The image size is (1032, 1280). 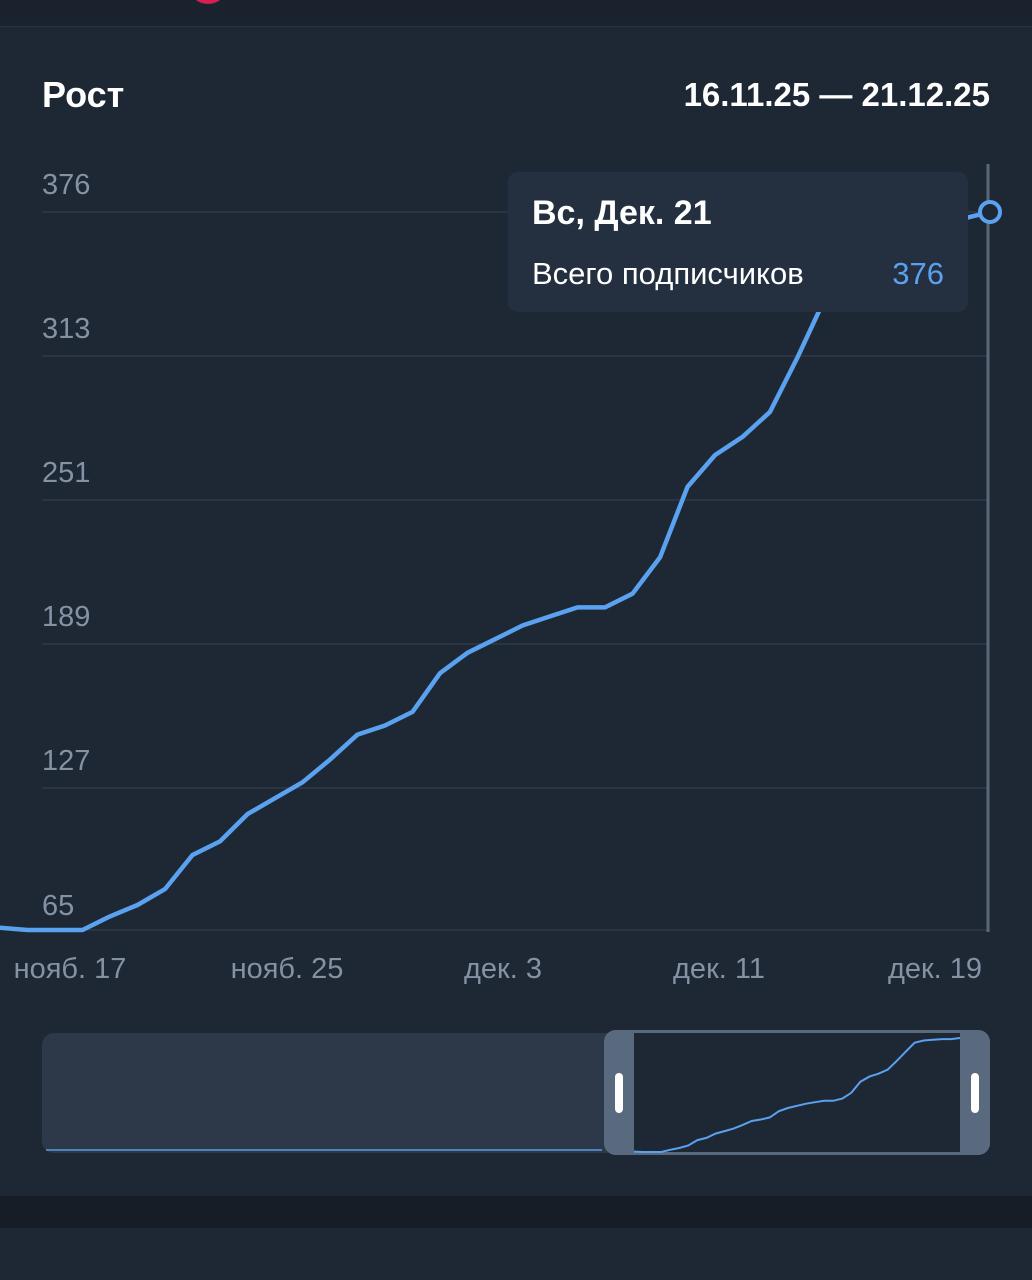 What do you see at coordinates (935, 969) in the screenshot?
I see `x-tick-label: дек. 19` at bounding box center [935, 969].